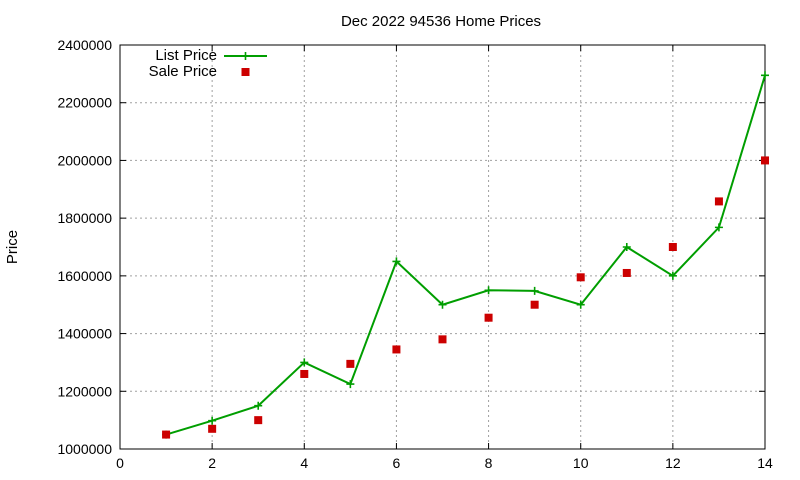 Image resolution: width=800 pixels, height=480 pixels. I want to click on legend-label-list-price: List Price, so click(186, 55).